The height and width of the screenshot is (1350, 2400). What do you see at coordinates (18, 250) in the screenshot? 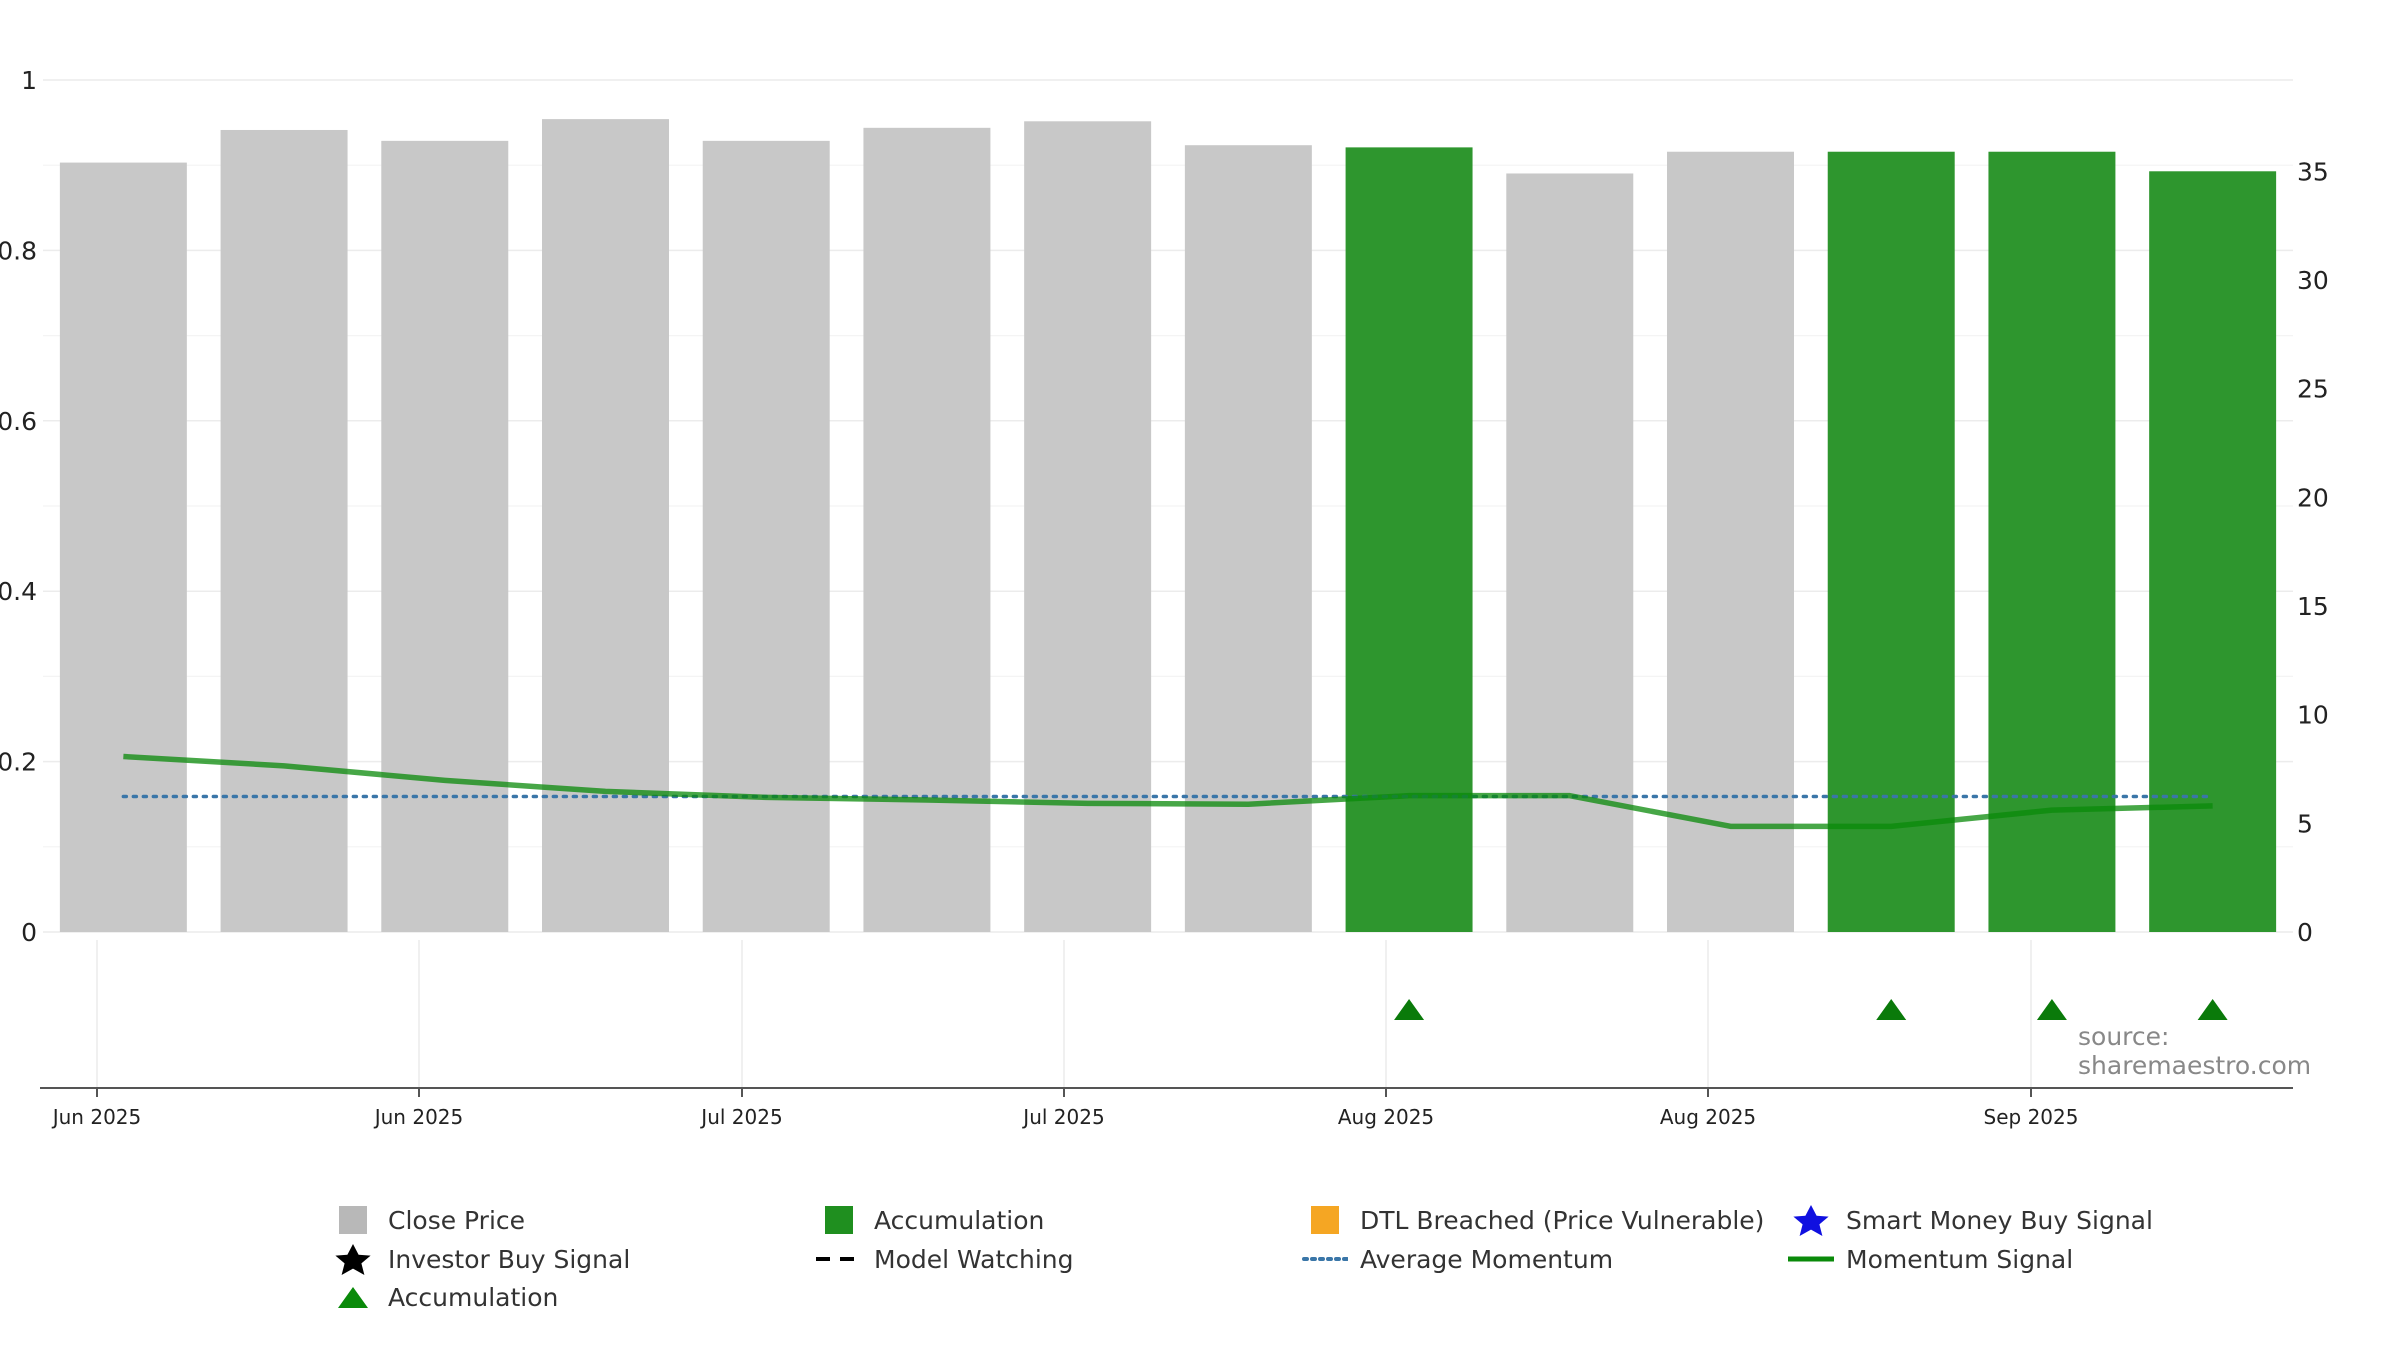
I see `left-tick-label: 0.8` at bounding box center [18, 250].